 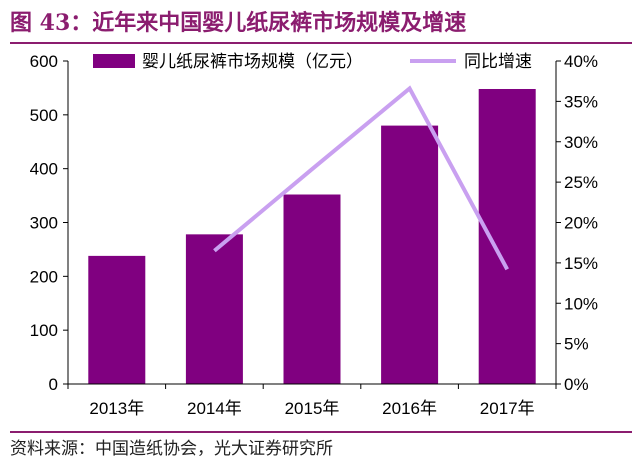 I want to click on right-tick-label-3: 15%, so click(x=581, y=263).